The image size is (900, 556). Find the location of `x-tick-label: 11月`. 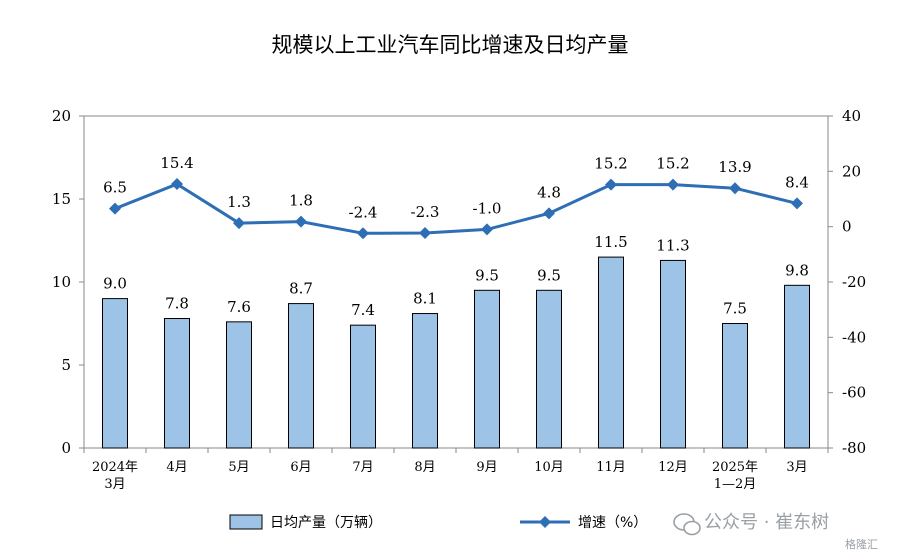

x-tick-label: 11月 is located at coordinates (611, 467).